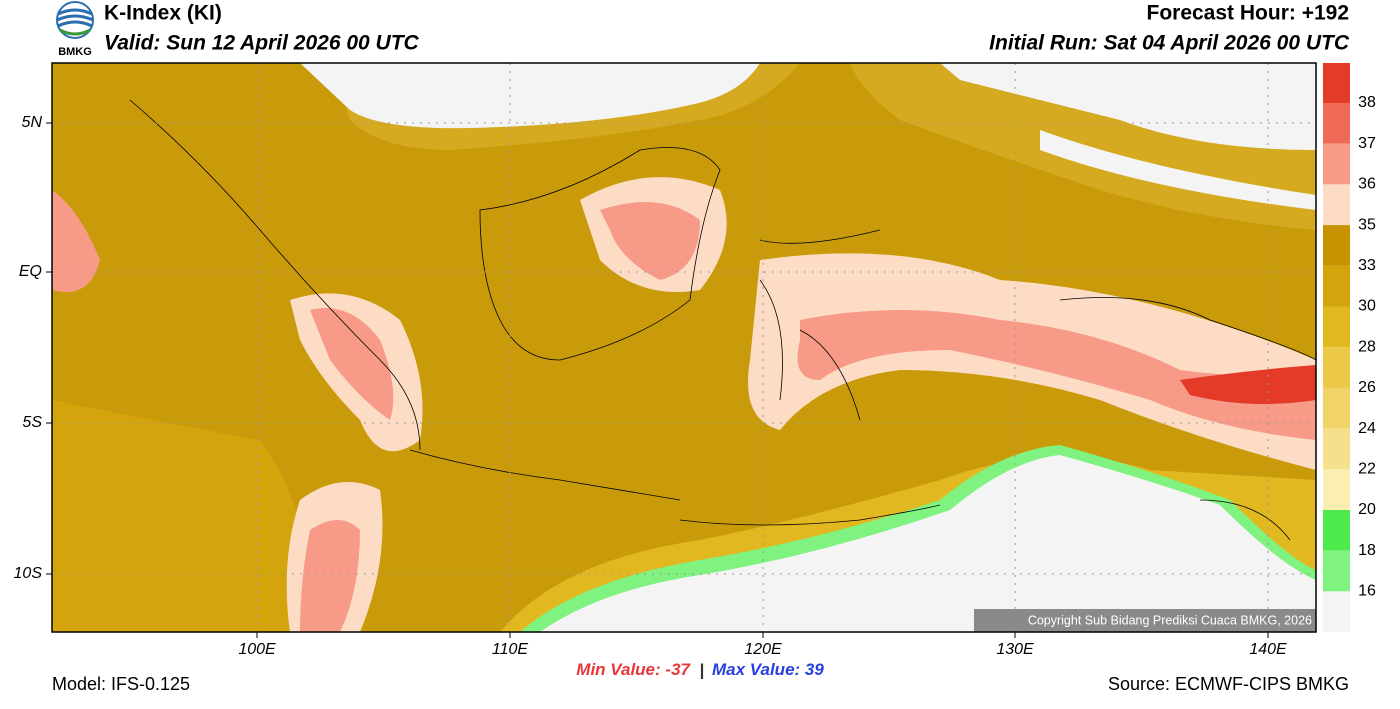 The width and height of the screenshot is (1400, 709). Describe the element at coordinates (1367, 387) in the screenshot. I see `colorbar-label: 26` at that location.